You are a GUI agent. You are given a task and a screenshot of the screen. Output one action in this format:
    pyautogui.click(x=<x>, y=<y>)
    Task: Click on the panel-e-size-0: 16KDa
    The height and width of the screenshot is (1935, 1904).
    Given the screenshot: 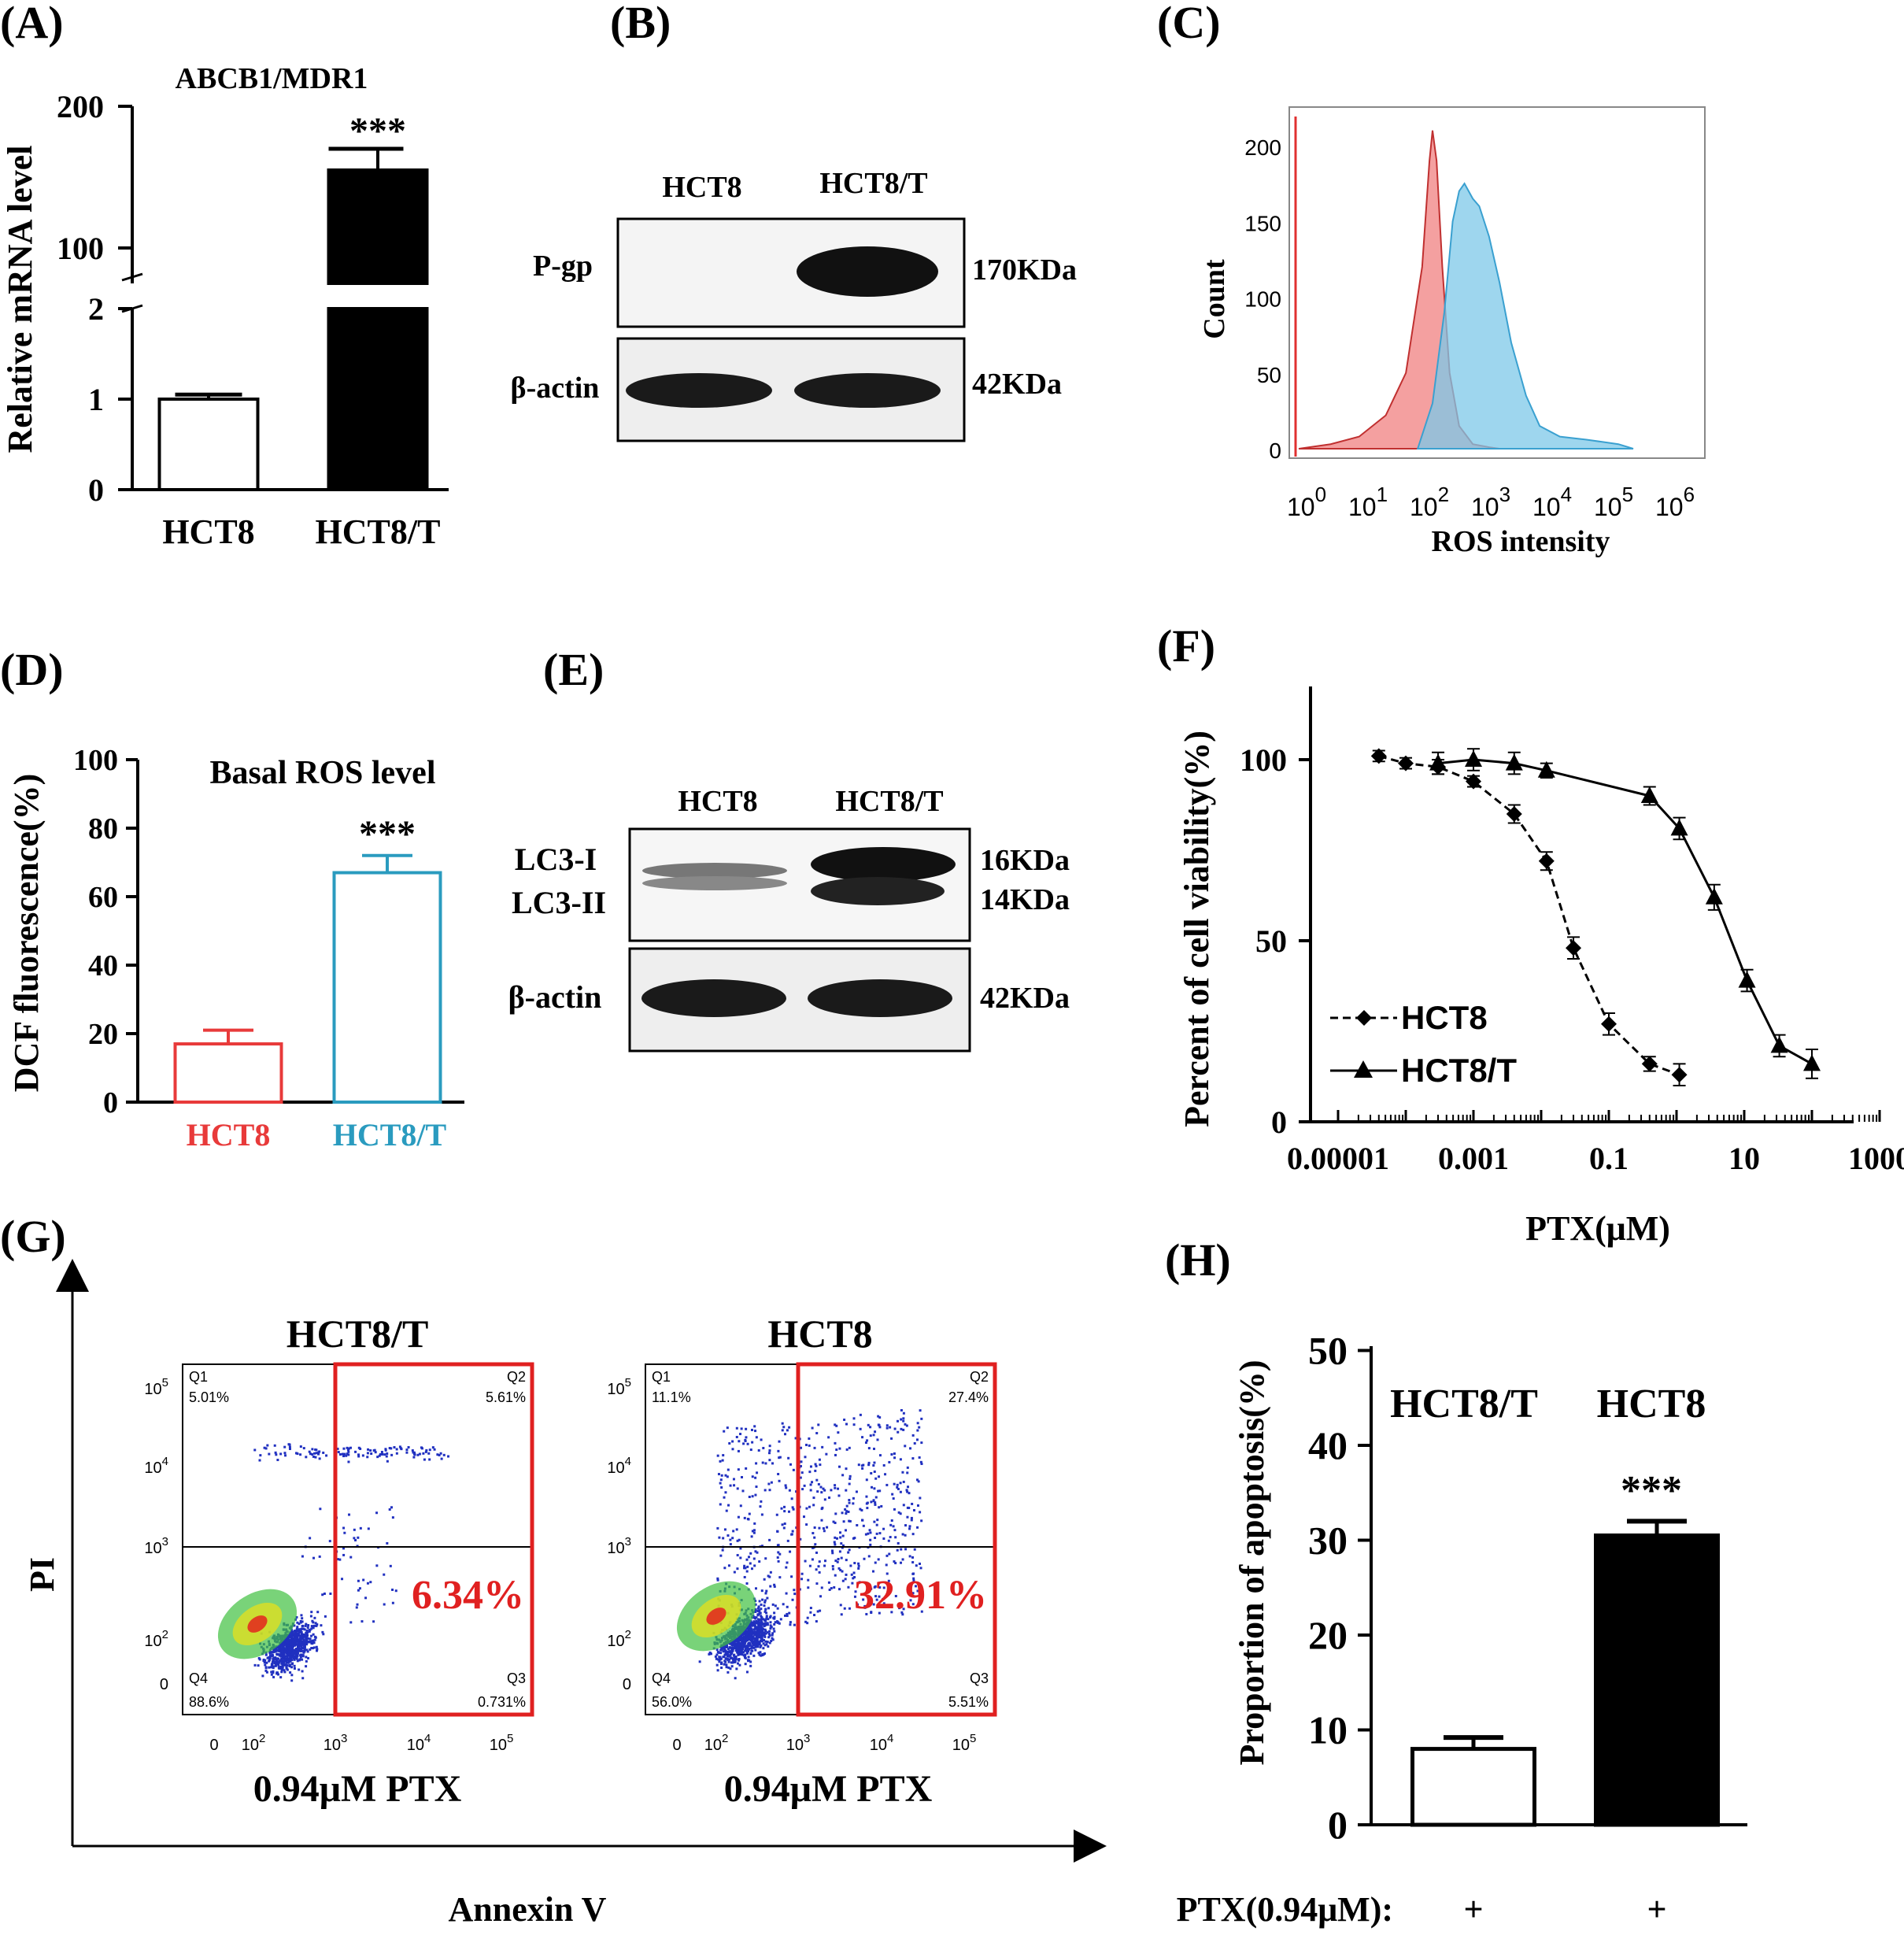 What is the action you would take?
    pyautogui.click(x=1025, y=860)
    